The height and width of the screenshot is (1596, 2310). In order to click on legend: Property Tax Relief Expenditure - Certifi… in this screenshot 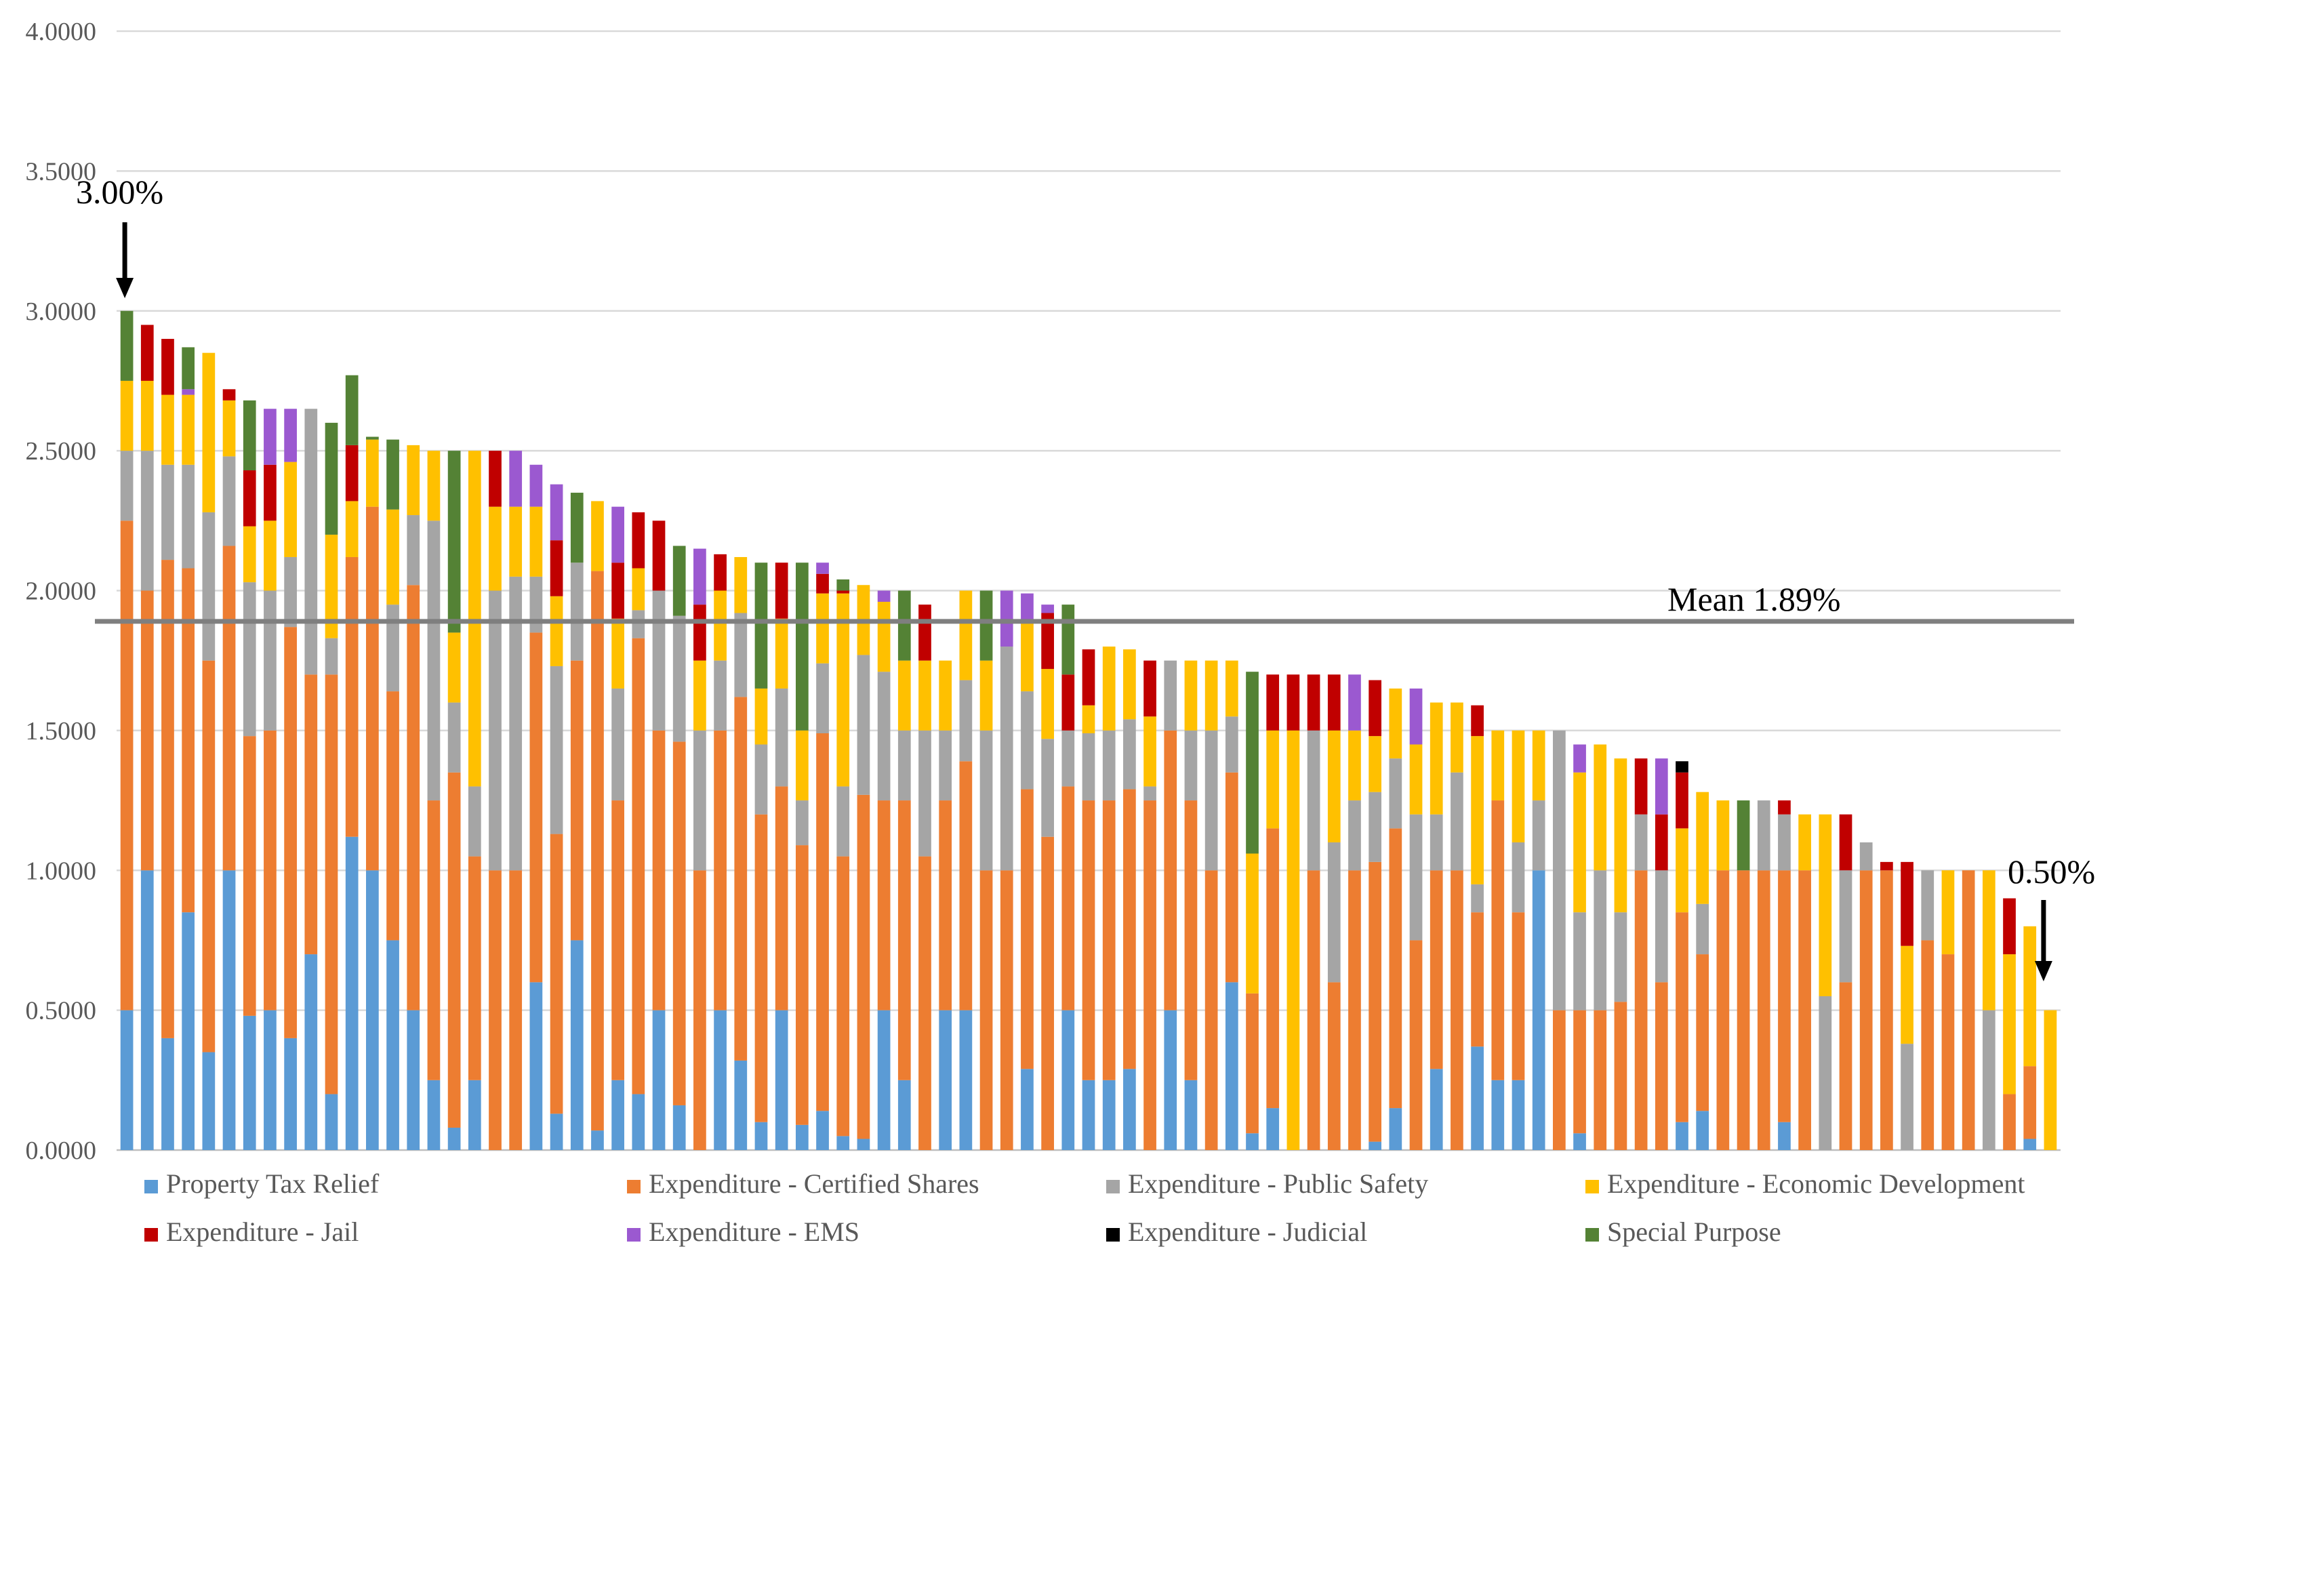, I will do `click(1084, 1207)`.